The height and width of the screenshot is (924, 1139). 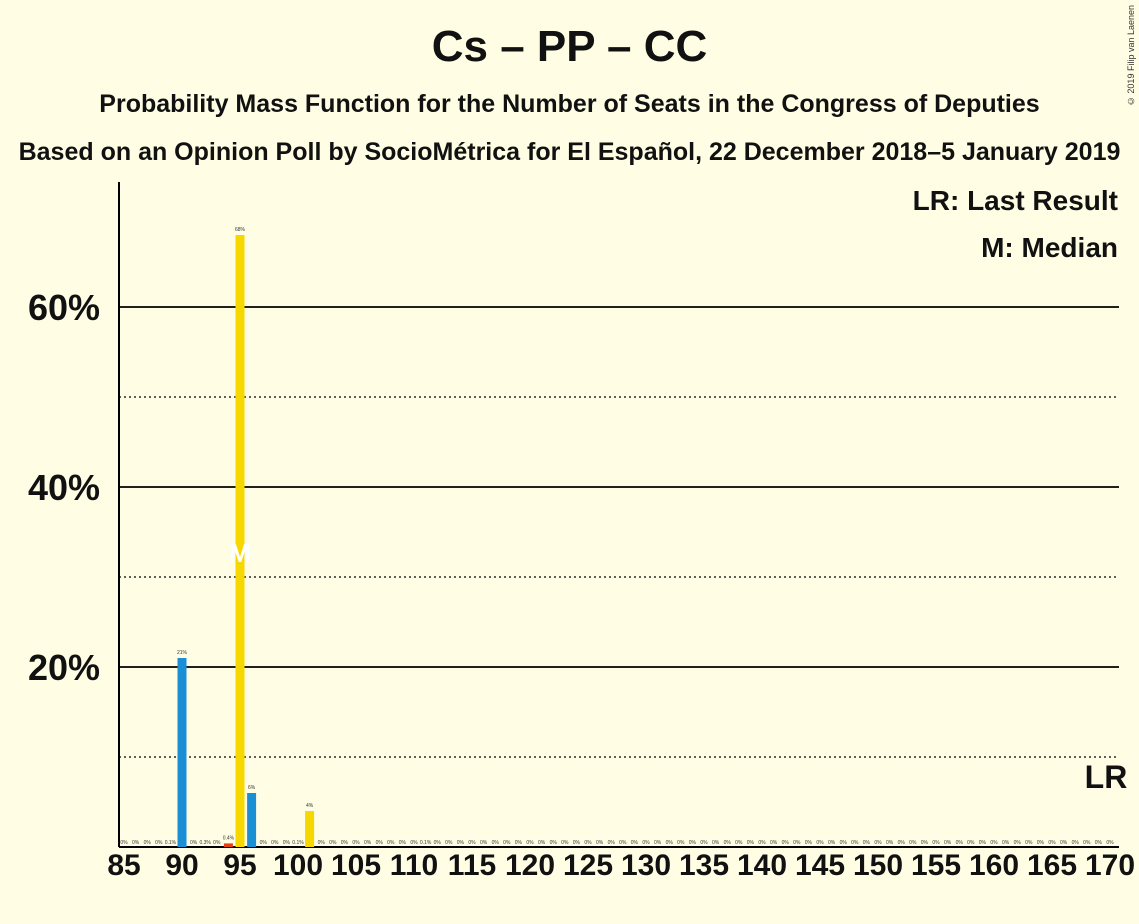 What do you see at coordinates (298, 865) in the screenshot?
I see `x-tick-label: 100` at bounding box center [298, 865].